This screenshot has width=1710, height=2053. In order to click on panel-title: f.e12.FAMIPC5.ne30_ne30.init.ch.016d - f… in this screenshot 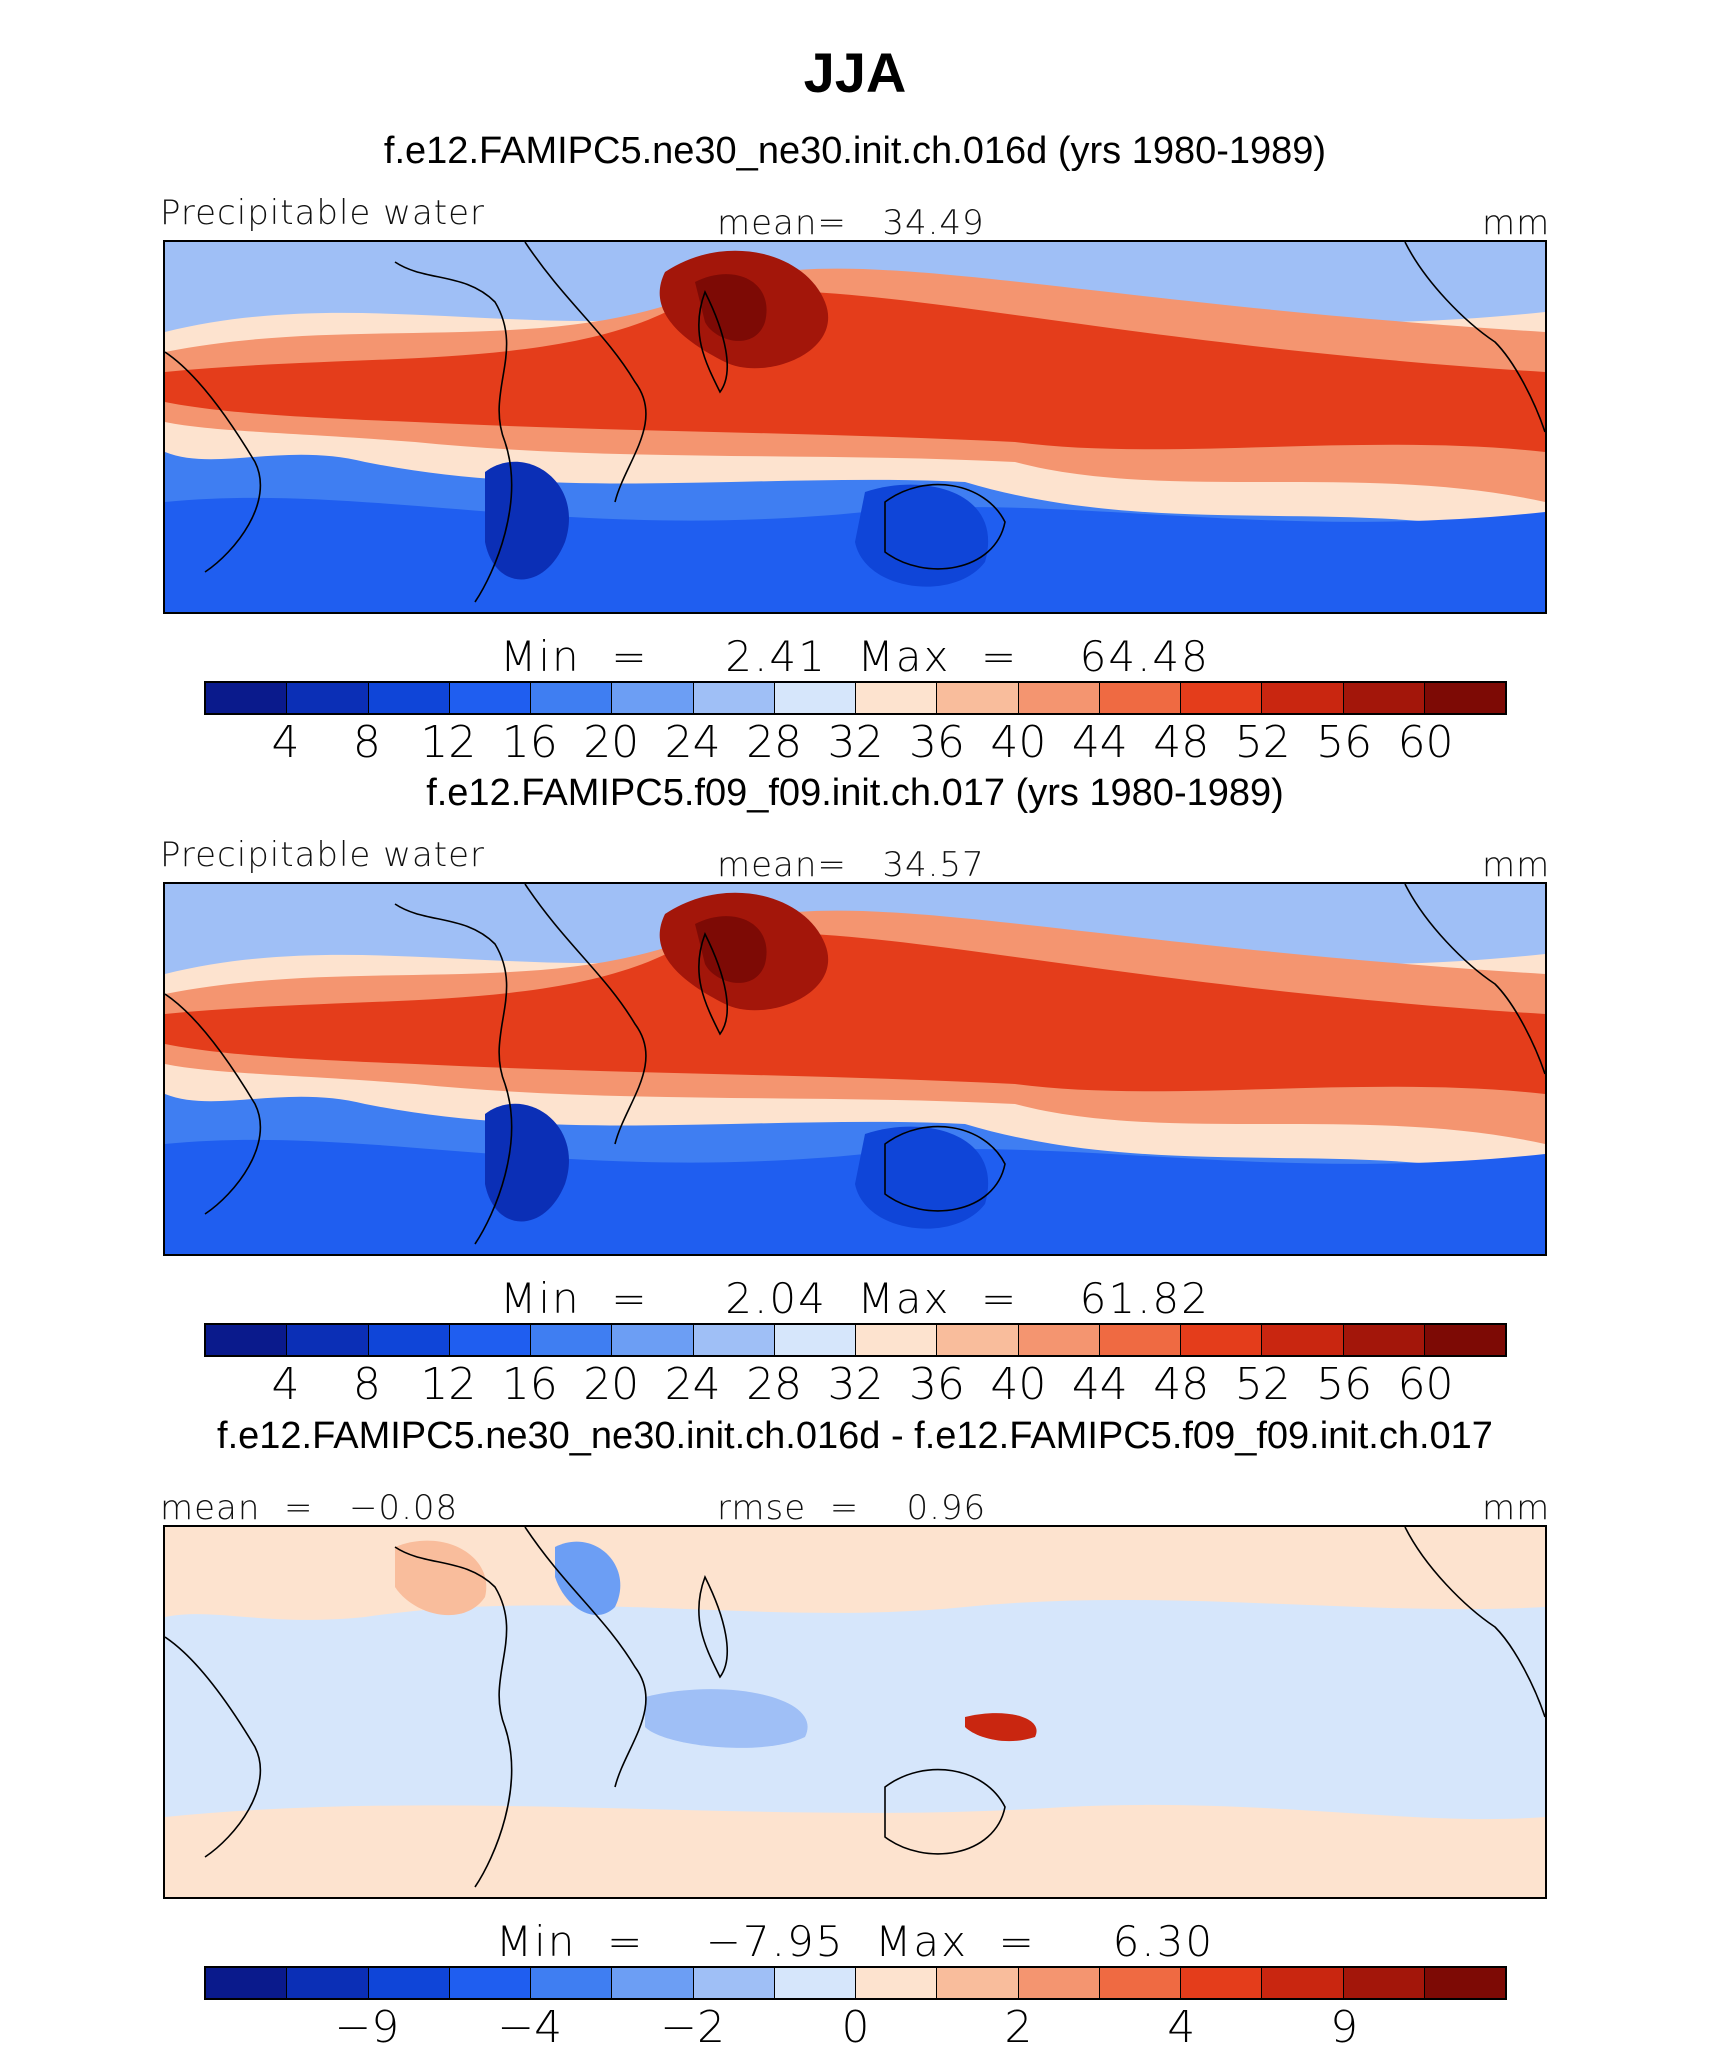, I will do `click(855, 1436)`.